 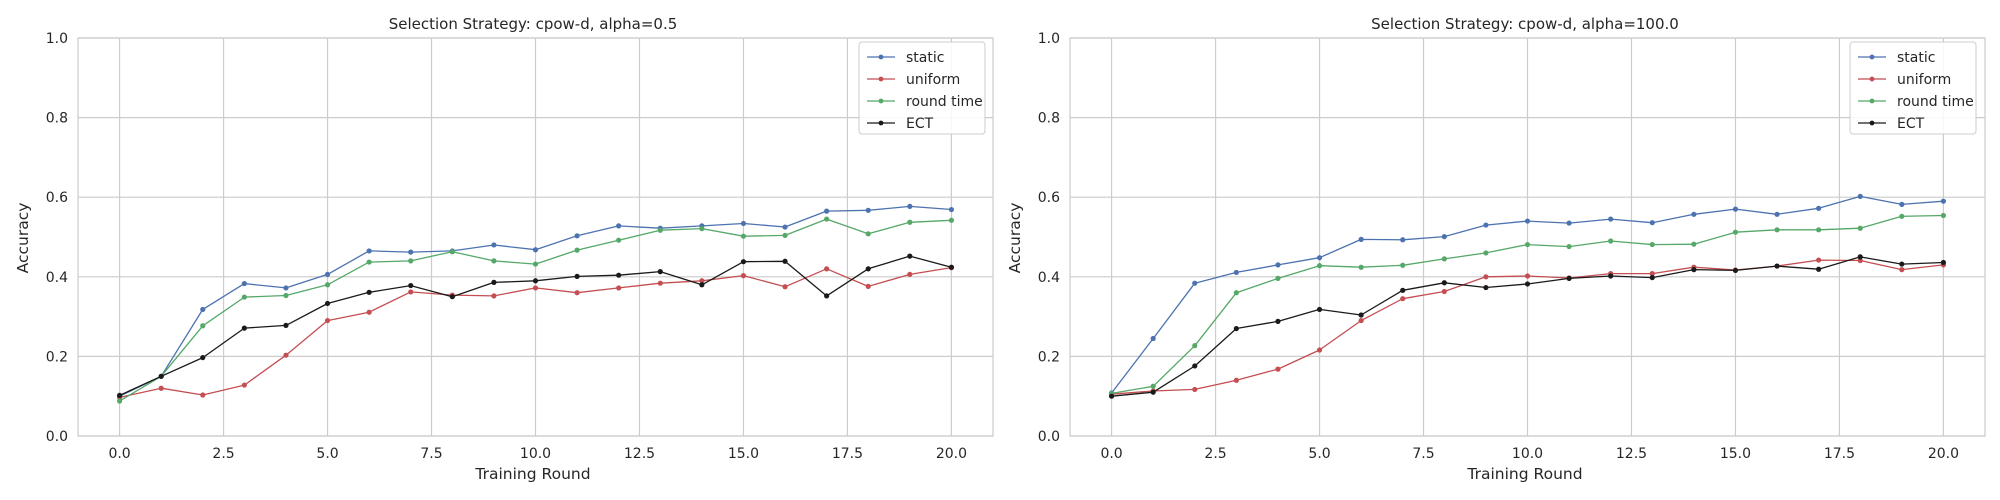 What do you see at coordinates (57, 357) in the screenshot?
I see `y-tick-label: 0.2` at bounding box center [57, 357].